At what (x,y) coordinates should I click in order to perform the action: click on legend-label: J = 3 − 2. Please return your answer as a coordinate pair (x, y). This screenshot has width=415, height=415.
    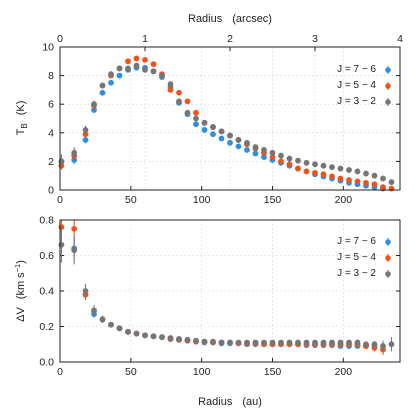
    Looking at the image, I should click on (356, 273).